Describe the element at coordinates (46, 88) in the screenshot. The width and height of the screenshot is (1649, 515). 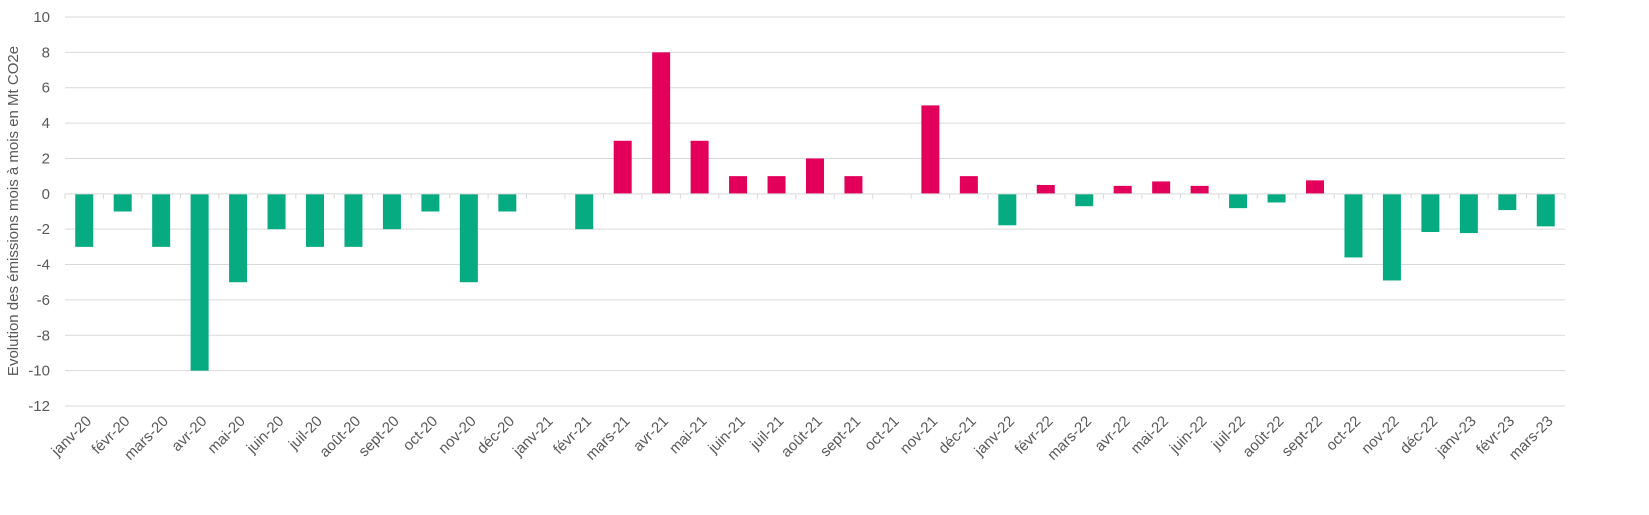
I see `y-tick-label: 6` at that location.